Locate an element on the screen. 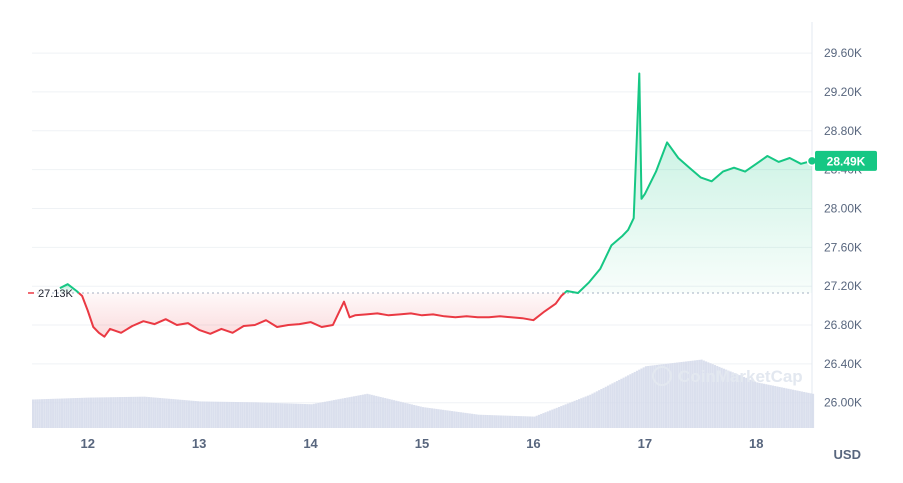  y-tick-label: 26.00K is located at coordinates (843, 403).